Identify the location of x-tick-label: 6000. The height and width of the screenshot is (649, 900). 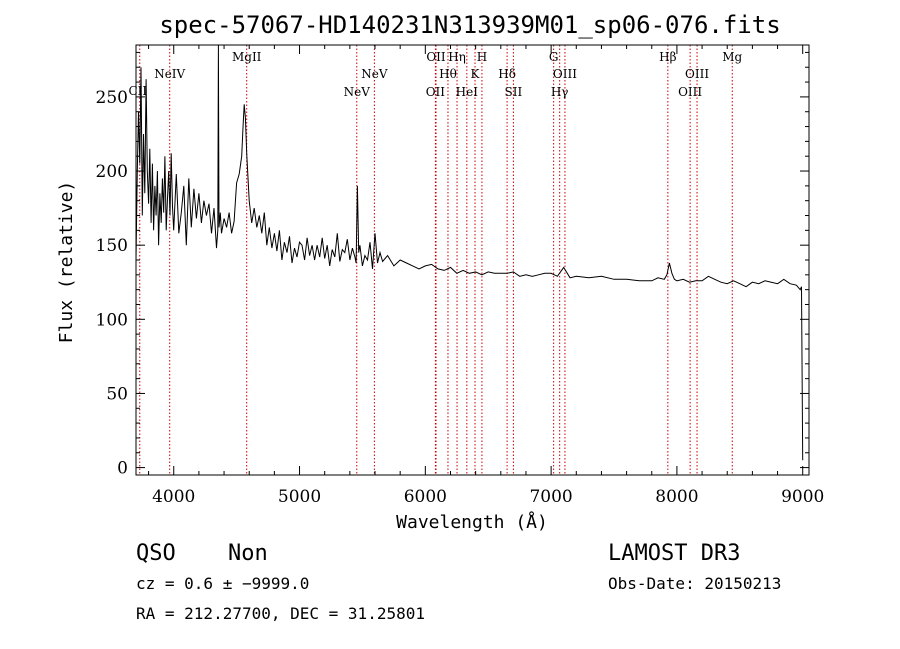
(425, 497).